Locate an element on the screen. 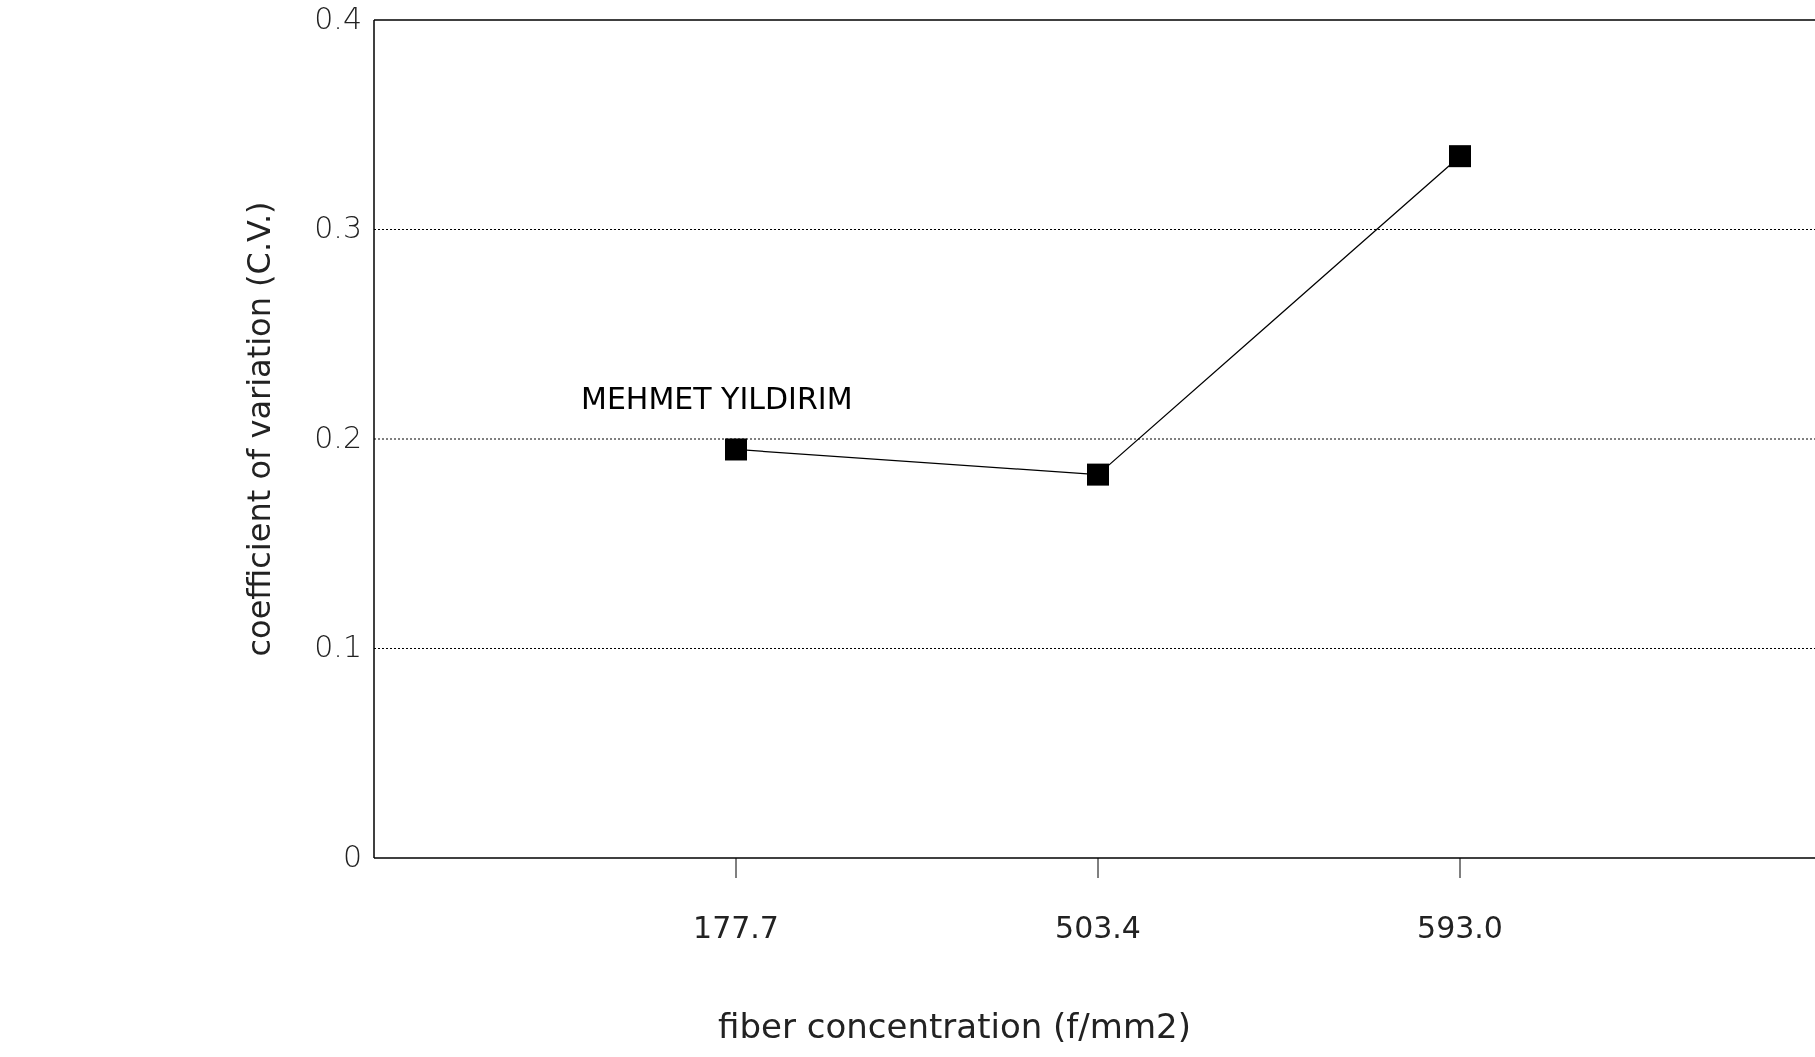  x-tick-label: 177.7 is located at coordinates (736, 927).